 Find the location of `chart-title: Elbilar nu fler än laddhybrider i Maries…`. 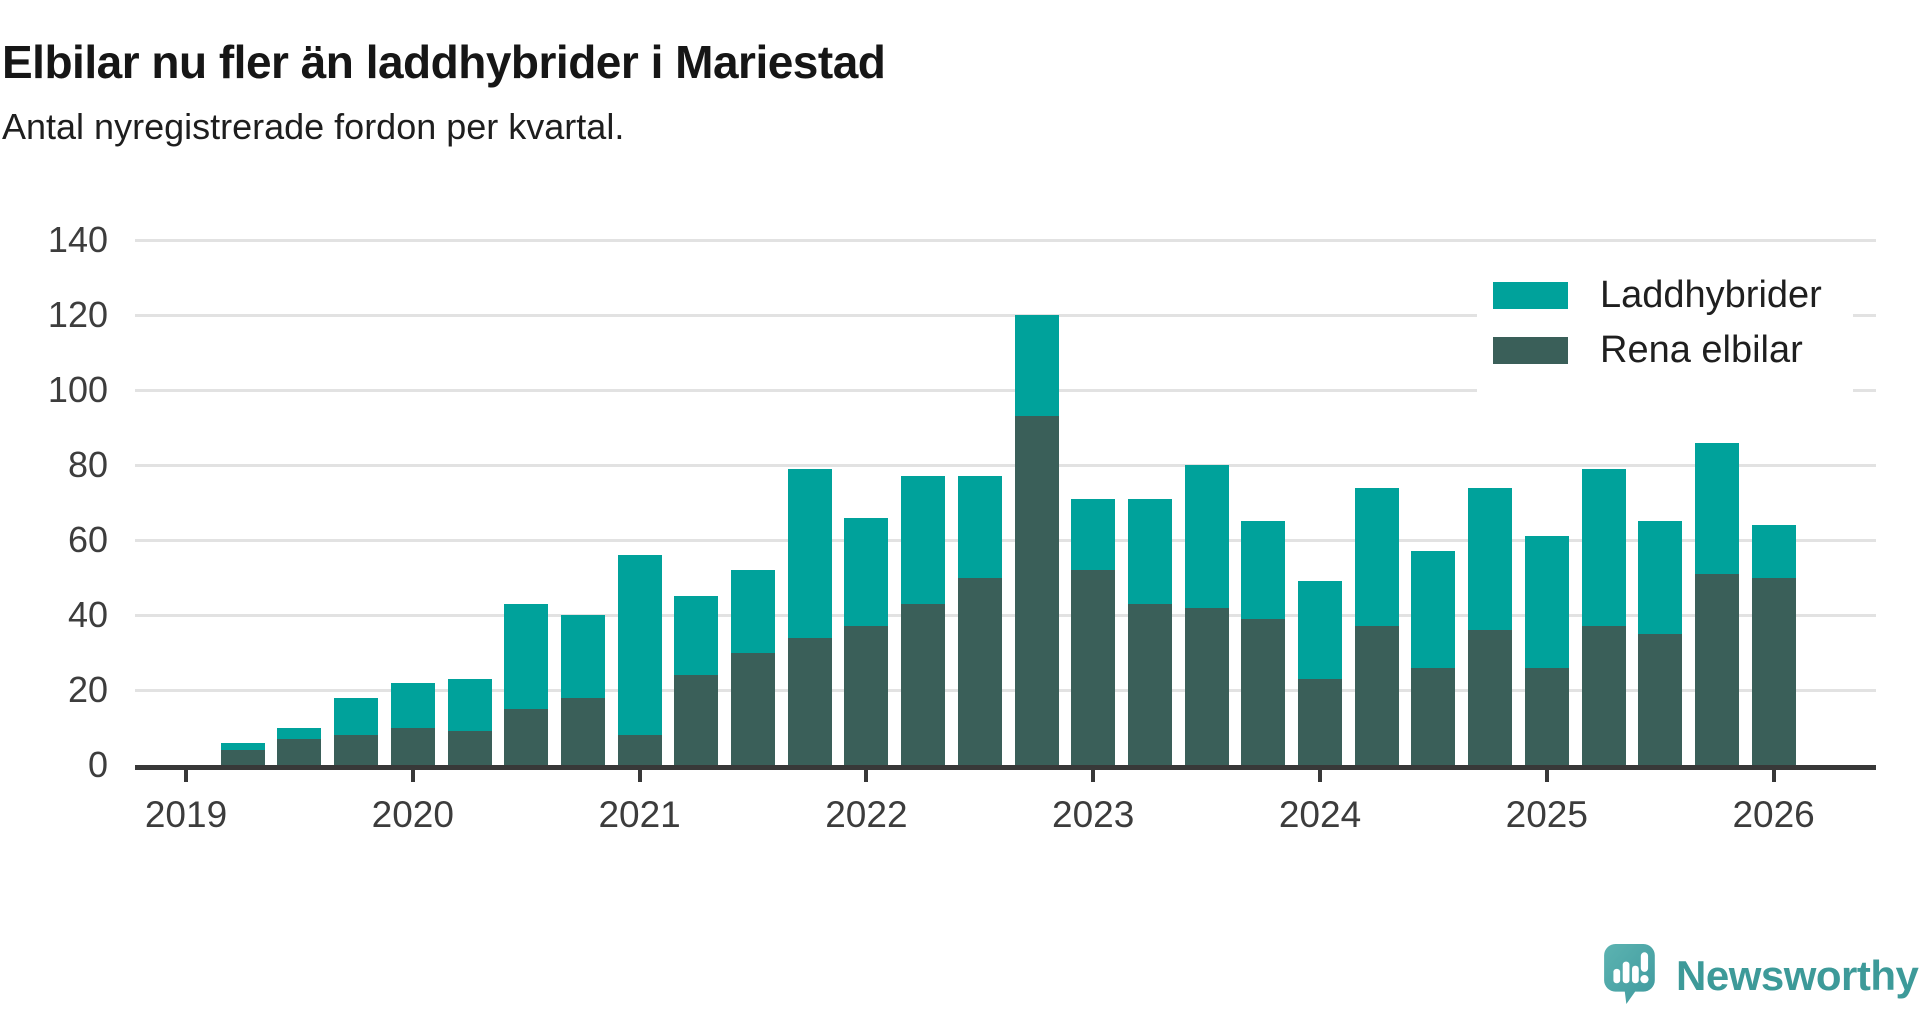

chart-title: Elbilar nu fler än laddhybrider i Maries… is located at coordinates (444, 61).